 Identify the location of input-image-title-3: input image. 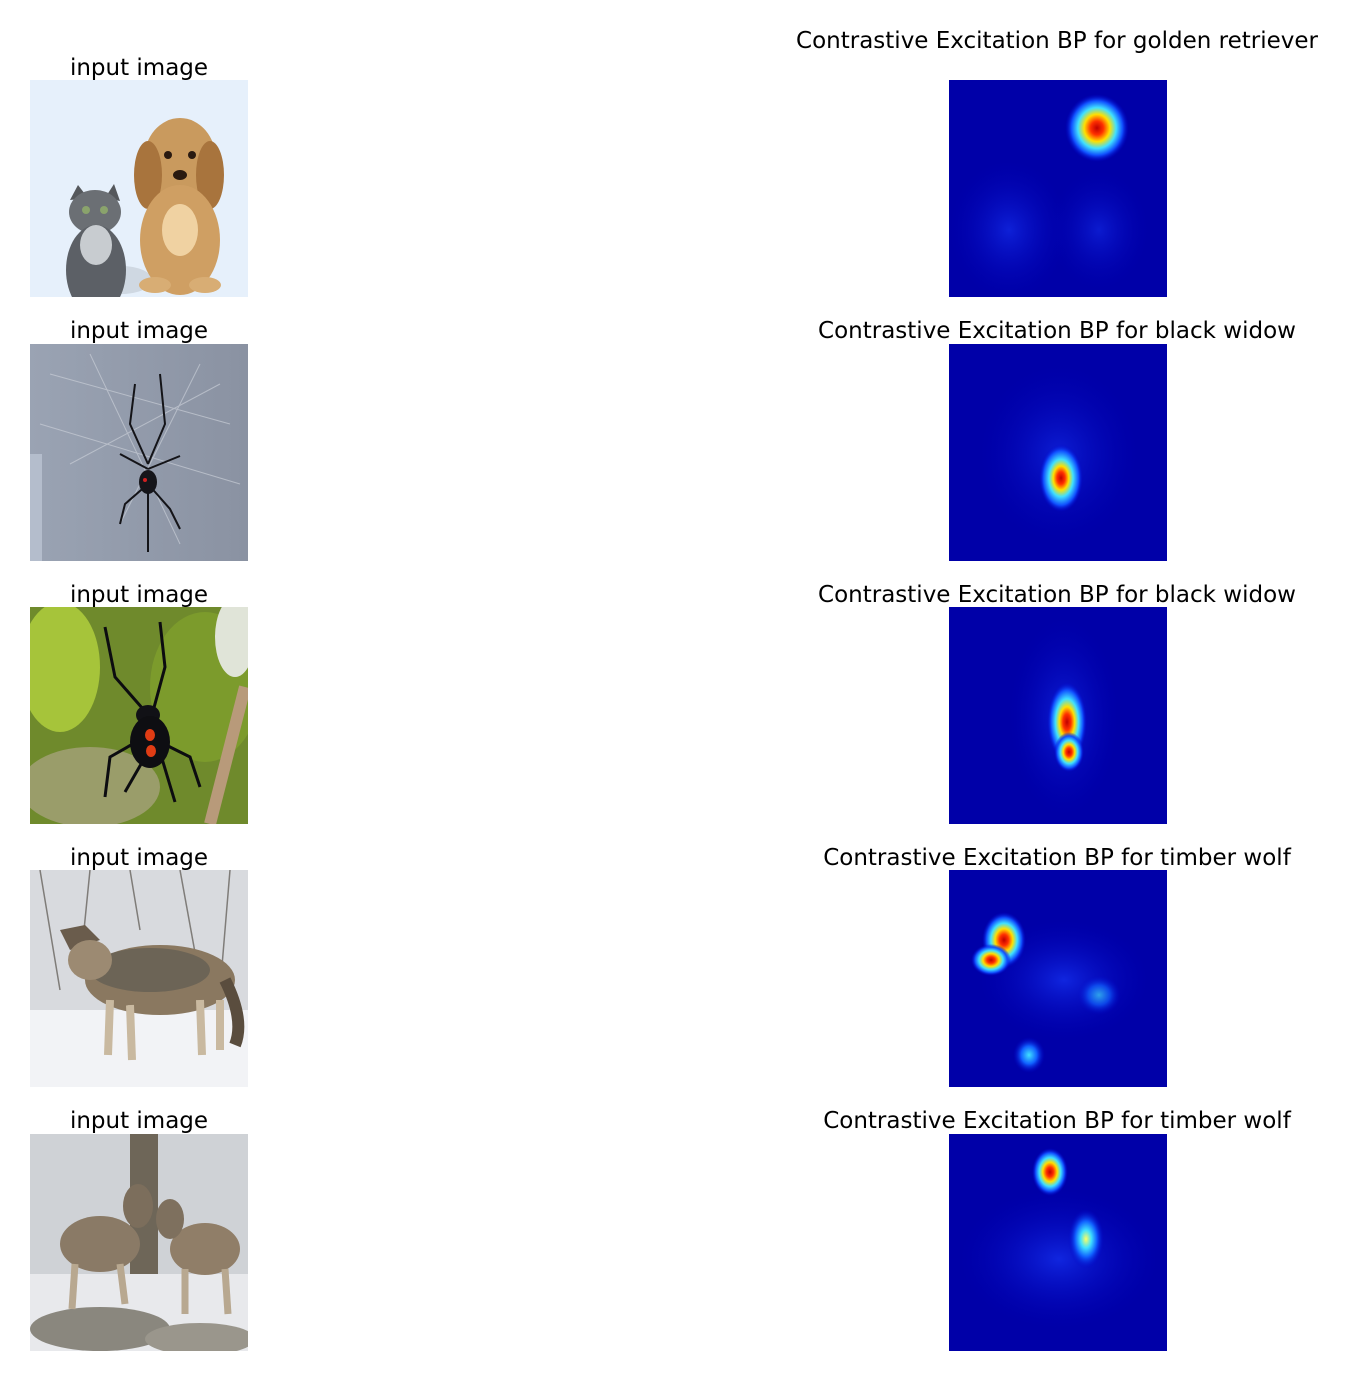
(139, 595).